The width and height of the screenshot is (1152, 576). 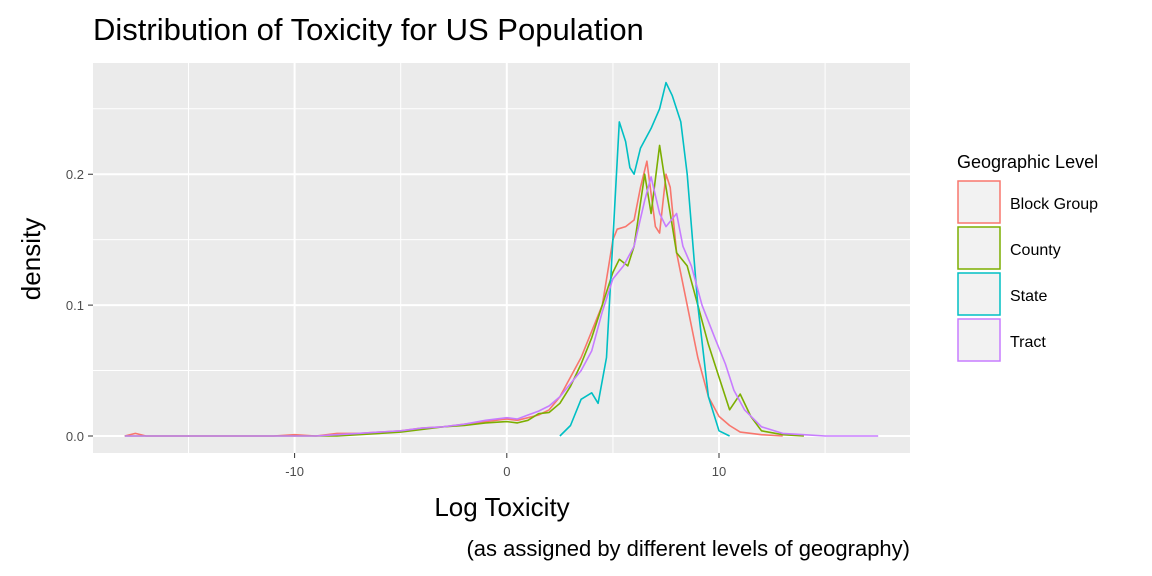 I want to click on y-axis-title: density, so click(x=31, y=259).